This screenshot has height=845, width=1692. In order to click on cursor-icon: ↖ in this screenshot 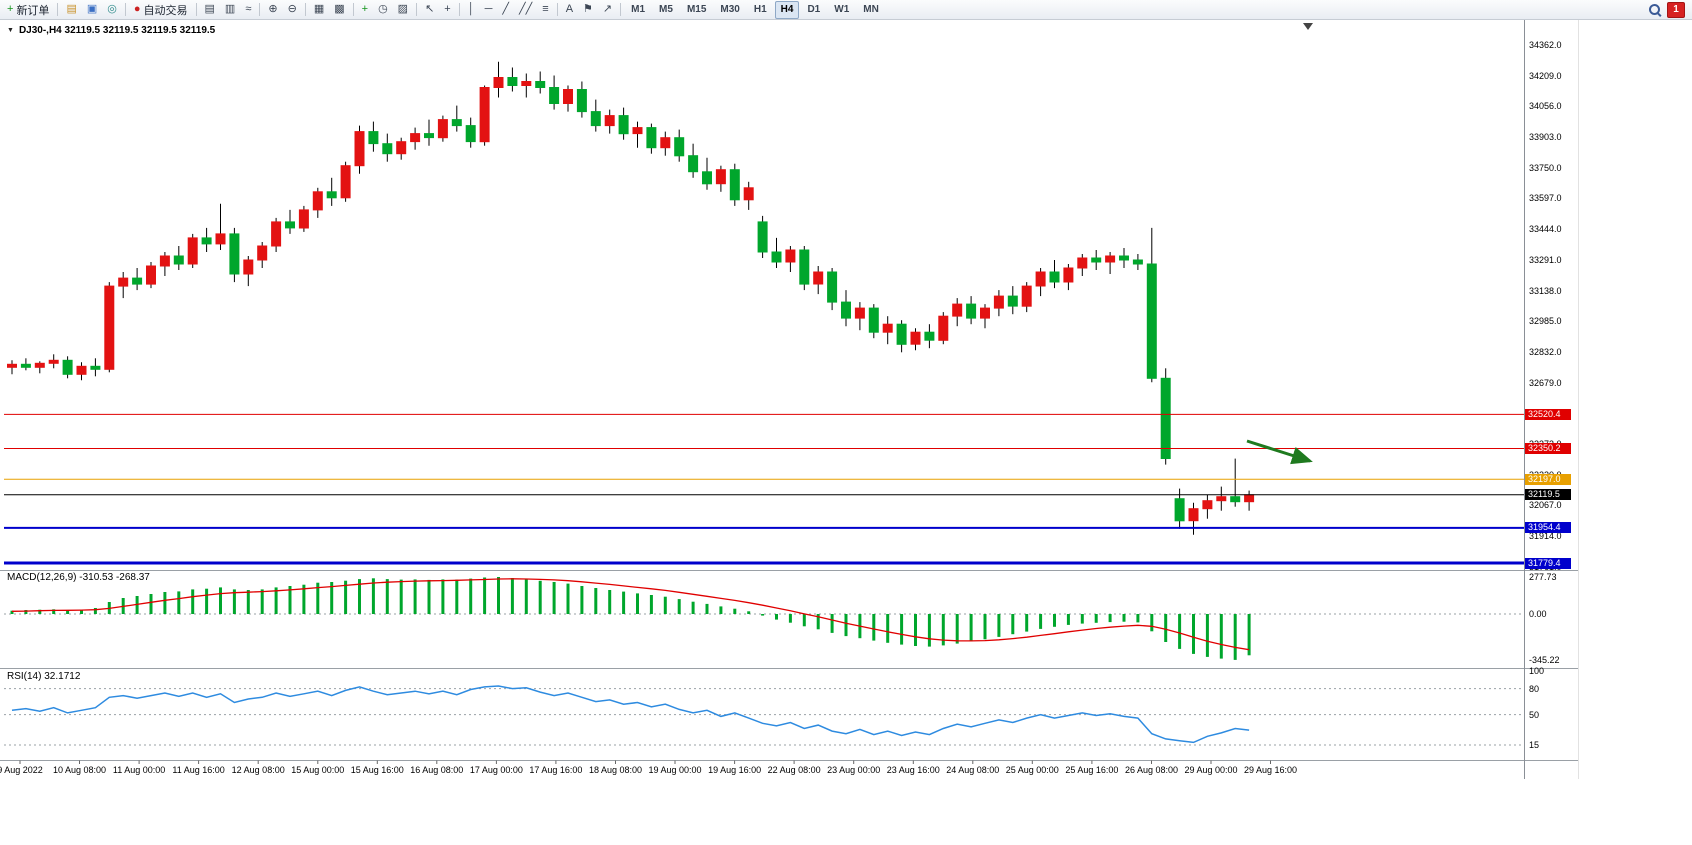, I will do `click(429, 9)`.